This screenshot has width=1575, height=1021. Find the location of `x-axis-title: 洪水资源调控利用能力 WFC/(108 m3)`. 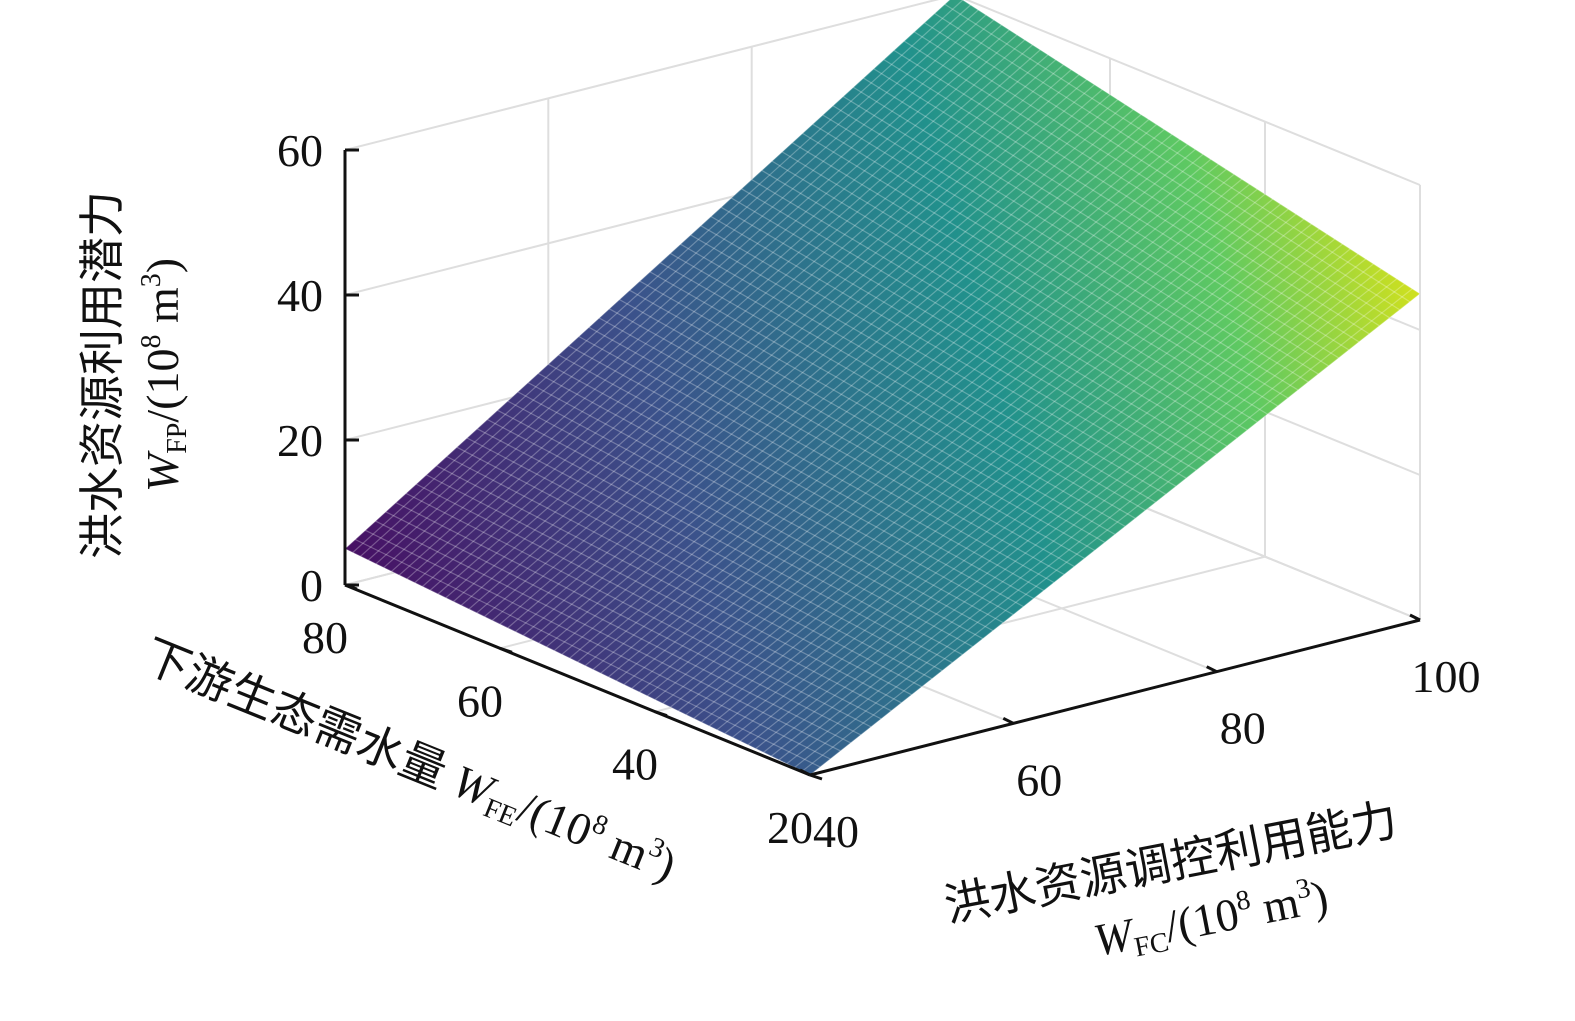

x-axis-title: 洪水资源调控利用能力 WFC/(108 m3) is located at coordinates (1170, 880).